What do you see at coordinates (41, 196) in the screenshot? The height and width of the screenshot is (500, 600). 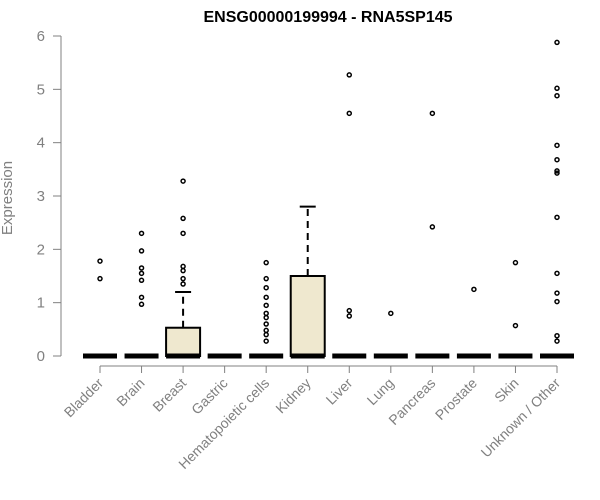 I see `y-tick-label: 3` at bounding box center [41, 196].